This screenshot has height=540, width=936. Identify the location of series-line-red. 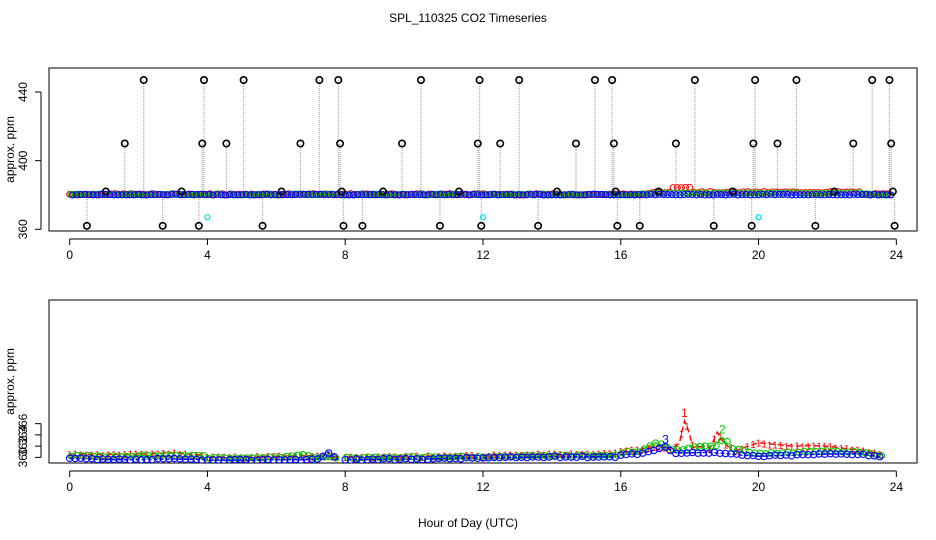
(751, 437).